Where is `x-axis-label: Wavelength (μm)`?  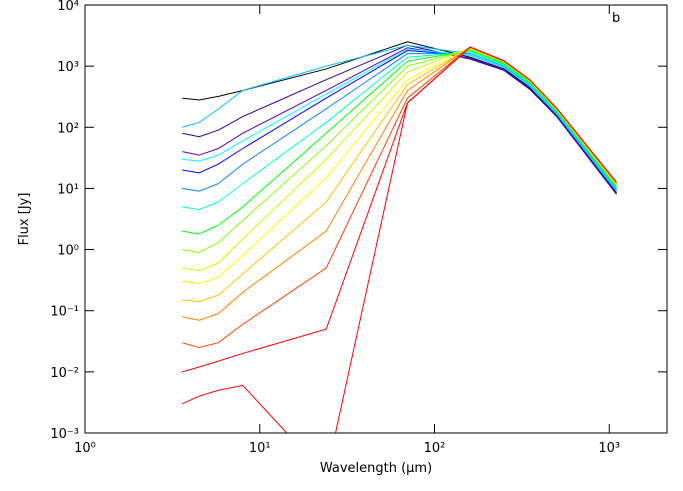 x-axis-label: Wavelength (μm) is located at coordinates (376, 468).